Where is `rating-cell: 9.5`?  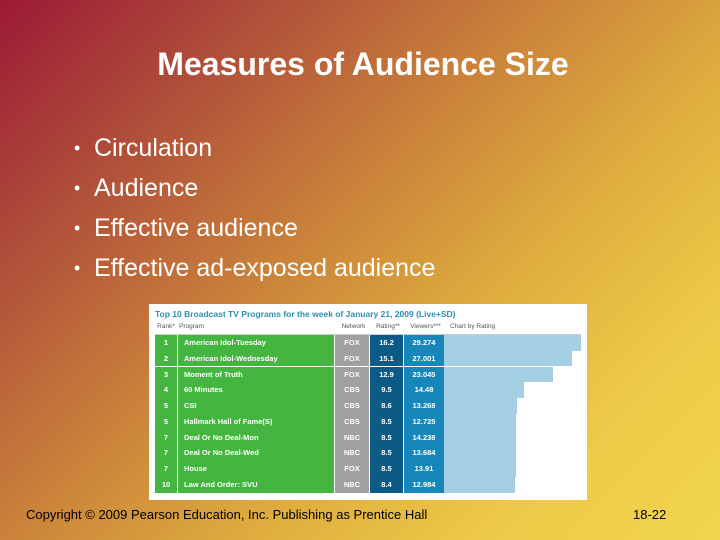
rating-cell: 9.5 is located at coordinates (386, 390).